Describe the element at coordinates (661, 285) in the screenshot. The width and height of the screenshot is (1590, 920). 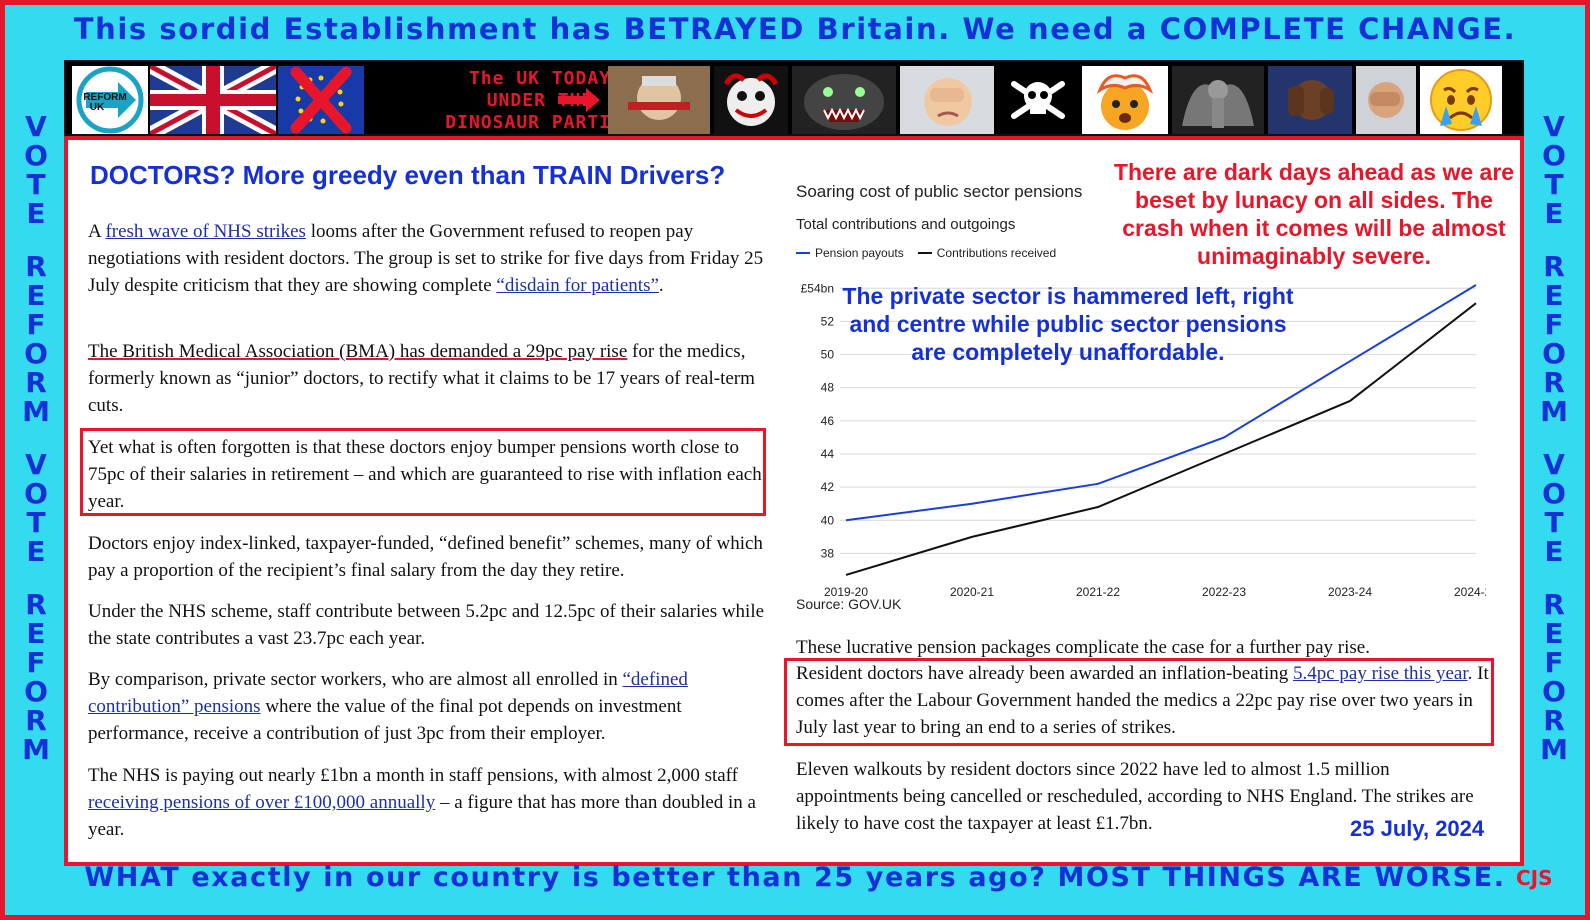
I see `p1-text-c: .` at that location.